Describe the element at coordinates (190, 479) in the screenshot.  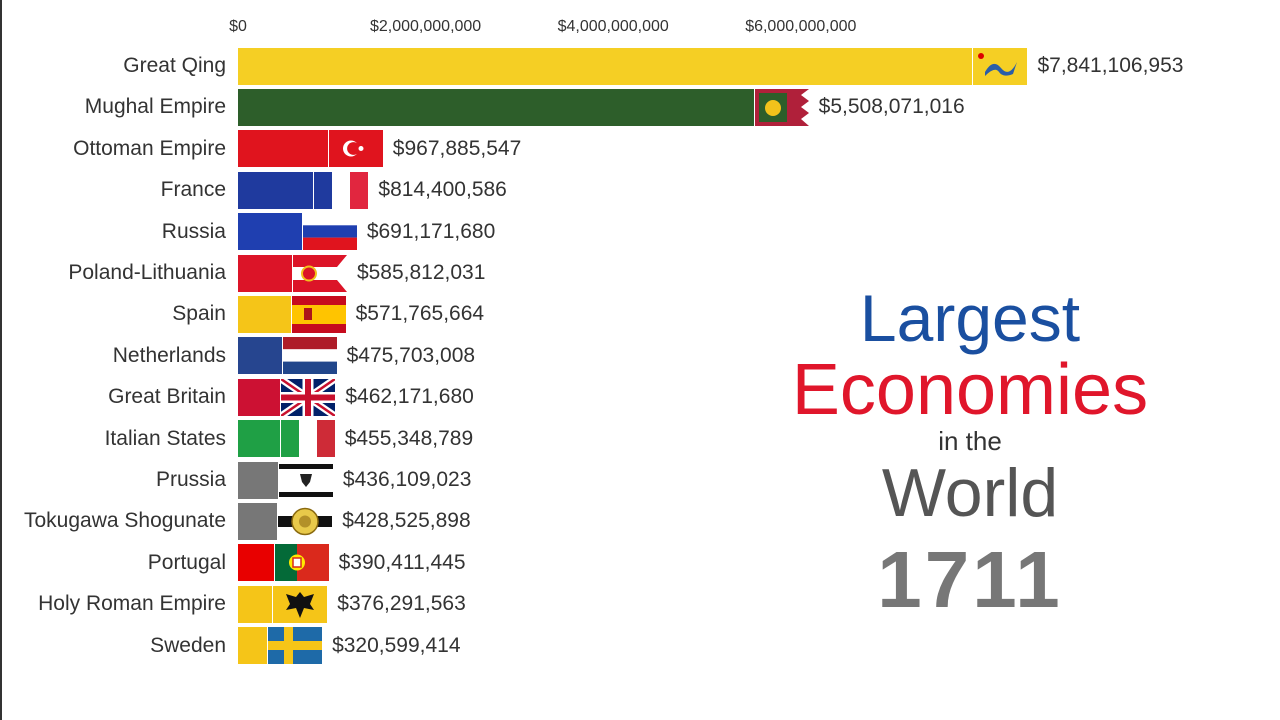
I see `category-label: Prussia` at that location.